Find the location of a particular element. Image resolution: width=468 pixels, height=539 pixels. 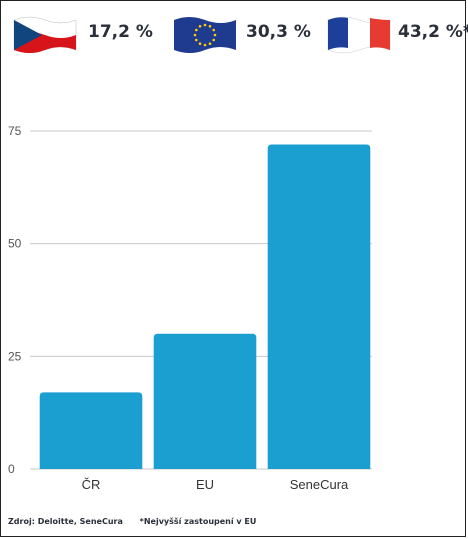

x-category-label: EU is located at coordinates (205, 484).